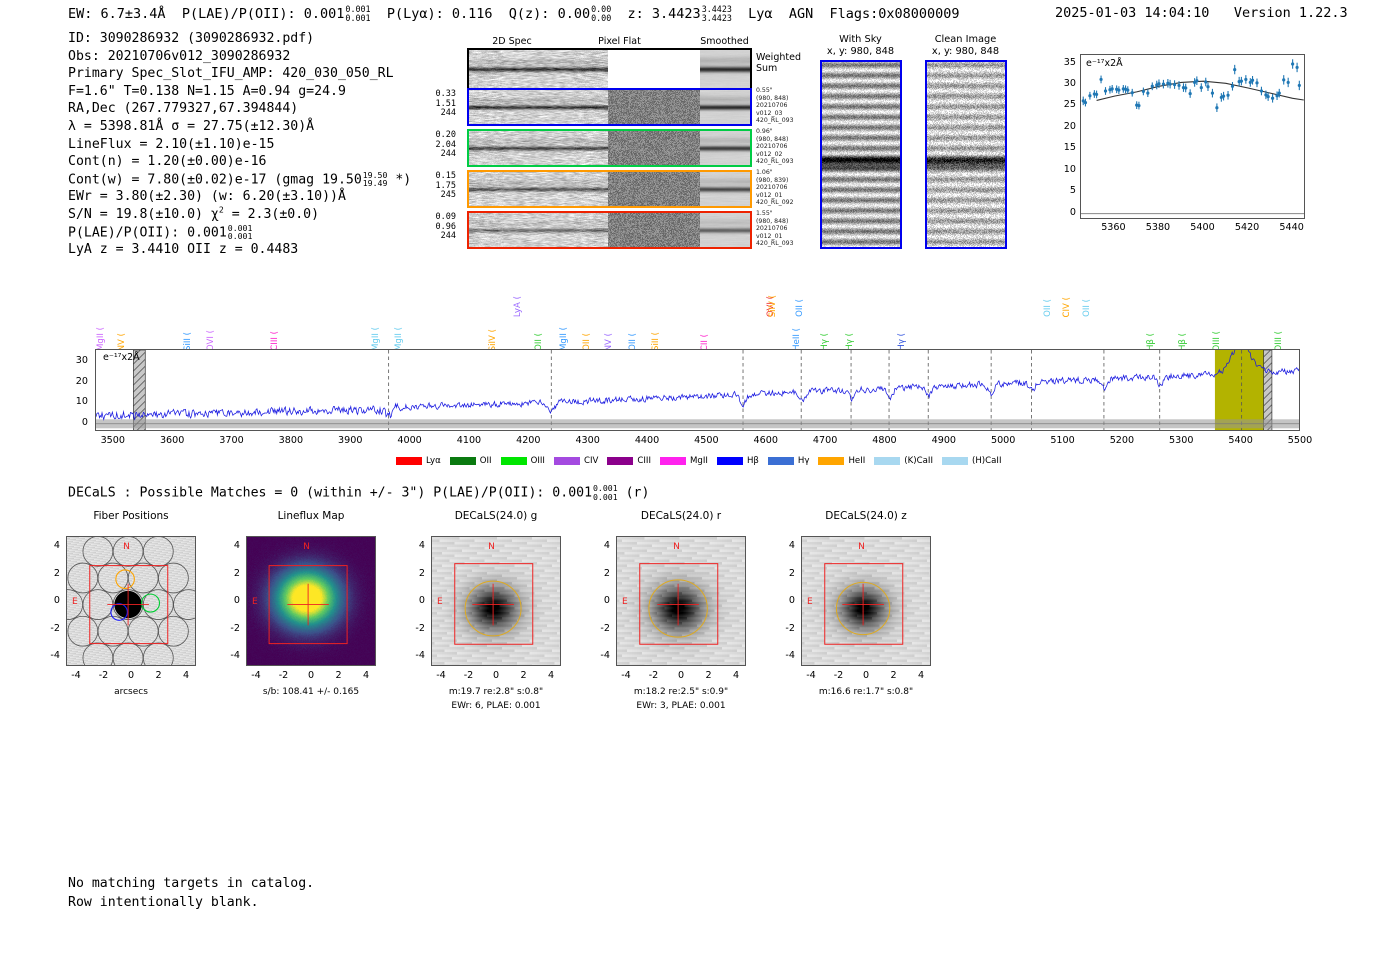 The width and height of the screenshot is (1400, 953). What do you see at coordinates (470, 461) in the screenshot?
I see `legend-item: OII` at bounding box center [470, 461].